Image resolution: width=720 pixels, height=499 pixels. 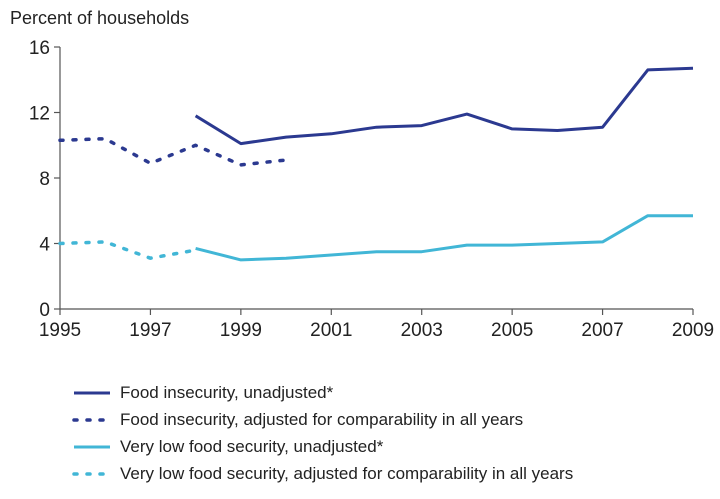 I want to click on x-tick-label: 2009, so click(x=693, y=330).